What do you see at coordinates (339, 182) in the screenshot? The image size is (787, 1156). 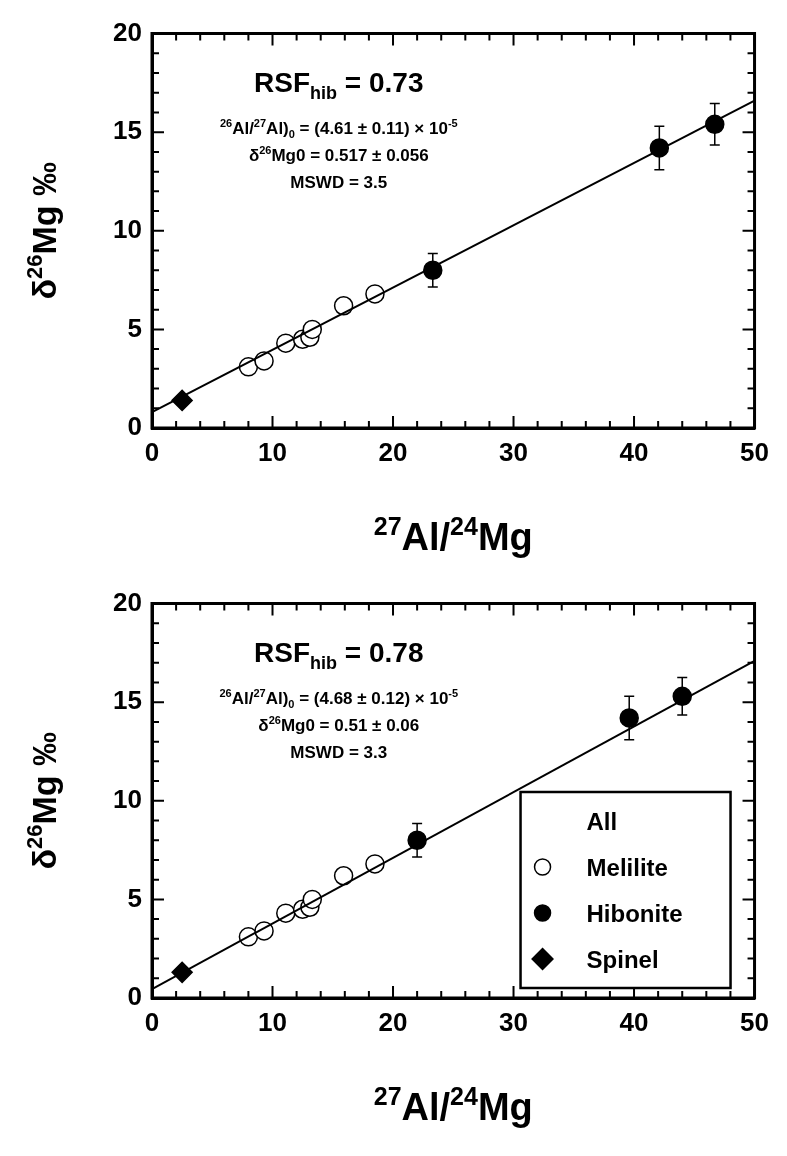 I see `annotation: MSWD = 3.5` at bounding box center [339, 182].